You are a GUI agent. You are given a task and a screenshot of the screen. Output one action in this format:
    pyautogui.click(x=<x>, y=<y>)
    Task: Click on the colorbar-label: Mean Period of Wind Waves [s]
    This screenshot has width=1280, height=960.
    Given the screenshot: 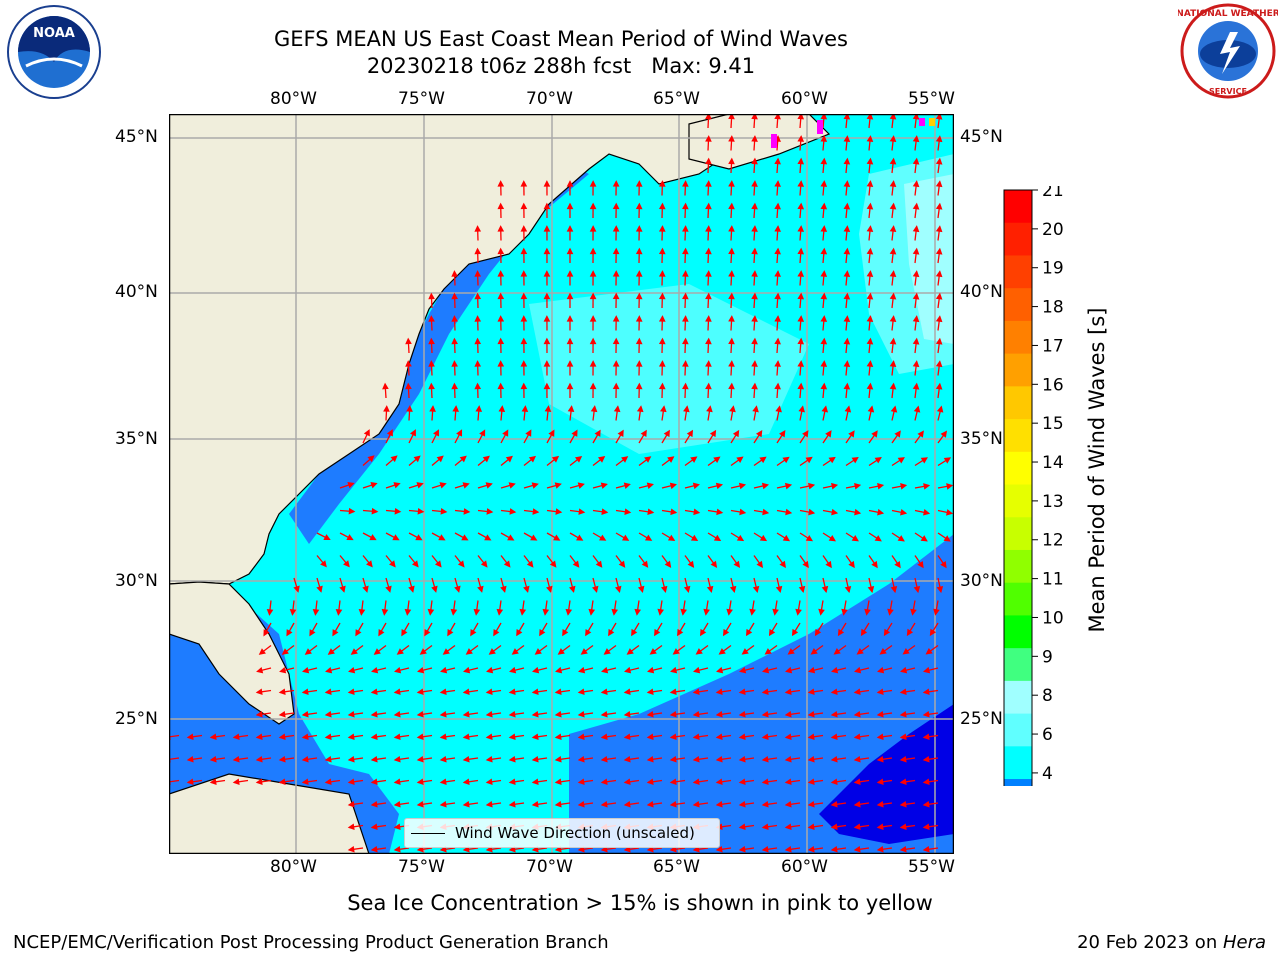 What is the action you would take?
    pyautogui.click(x=1097, y=470)
    